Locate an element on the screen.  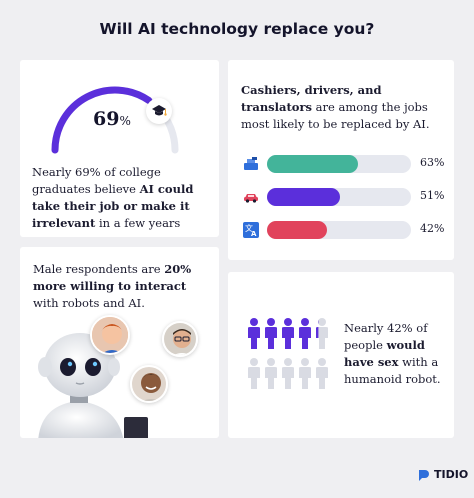
bar-value-drivers: 51% is located at coordinates (432, 195).